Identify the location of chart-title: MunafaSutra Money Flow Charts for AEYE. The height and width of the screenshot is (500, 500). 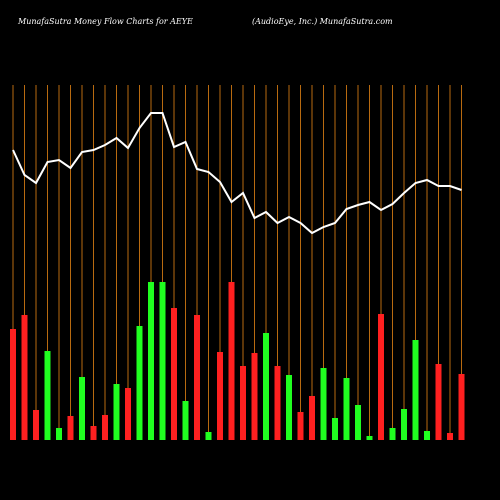
(105, 21).